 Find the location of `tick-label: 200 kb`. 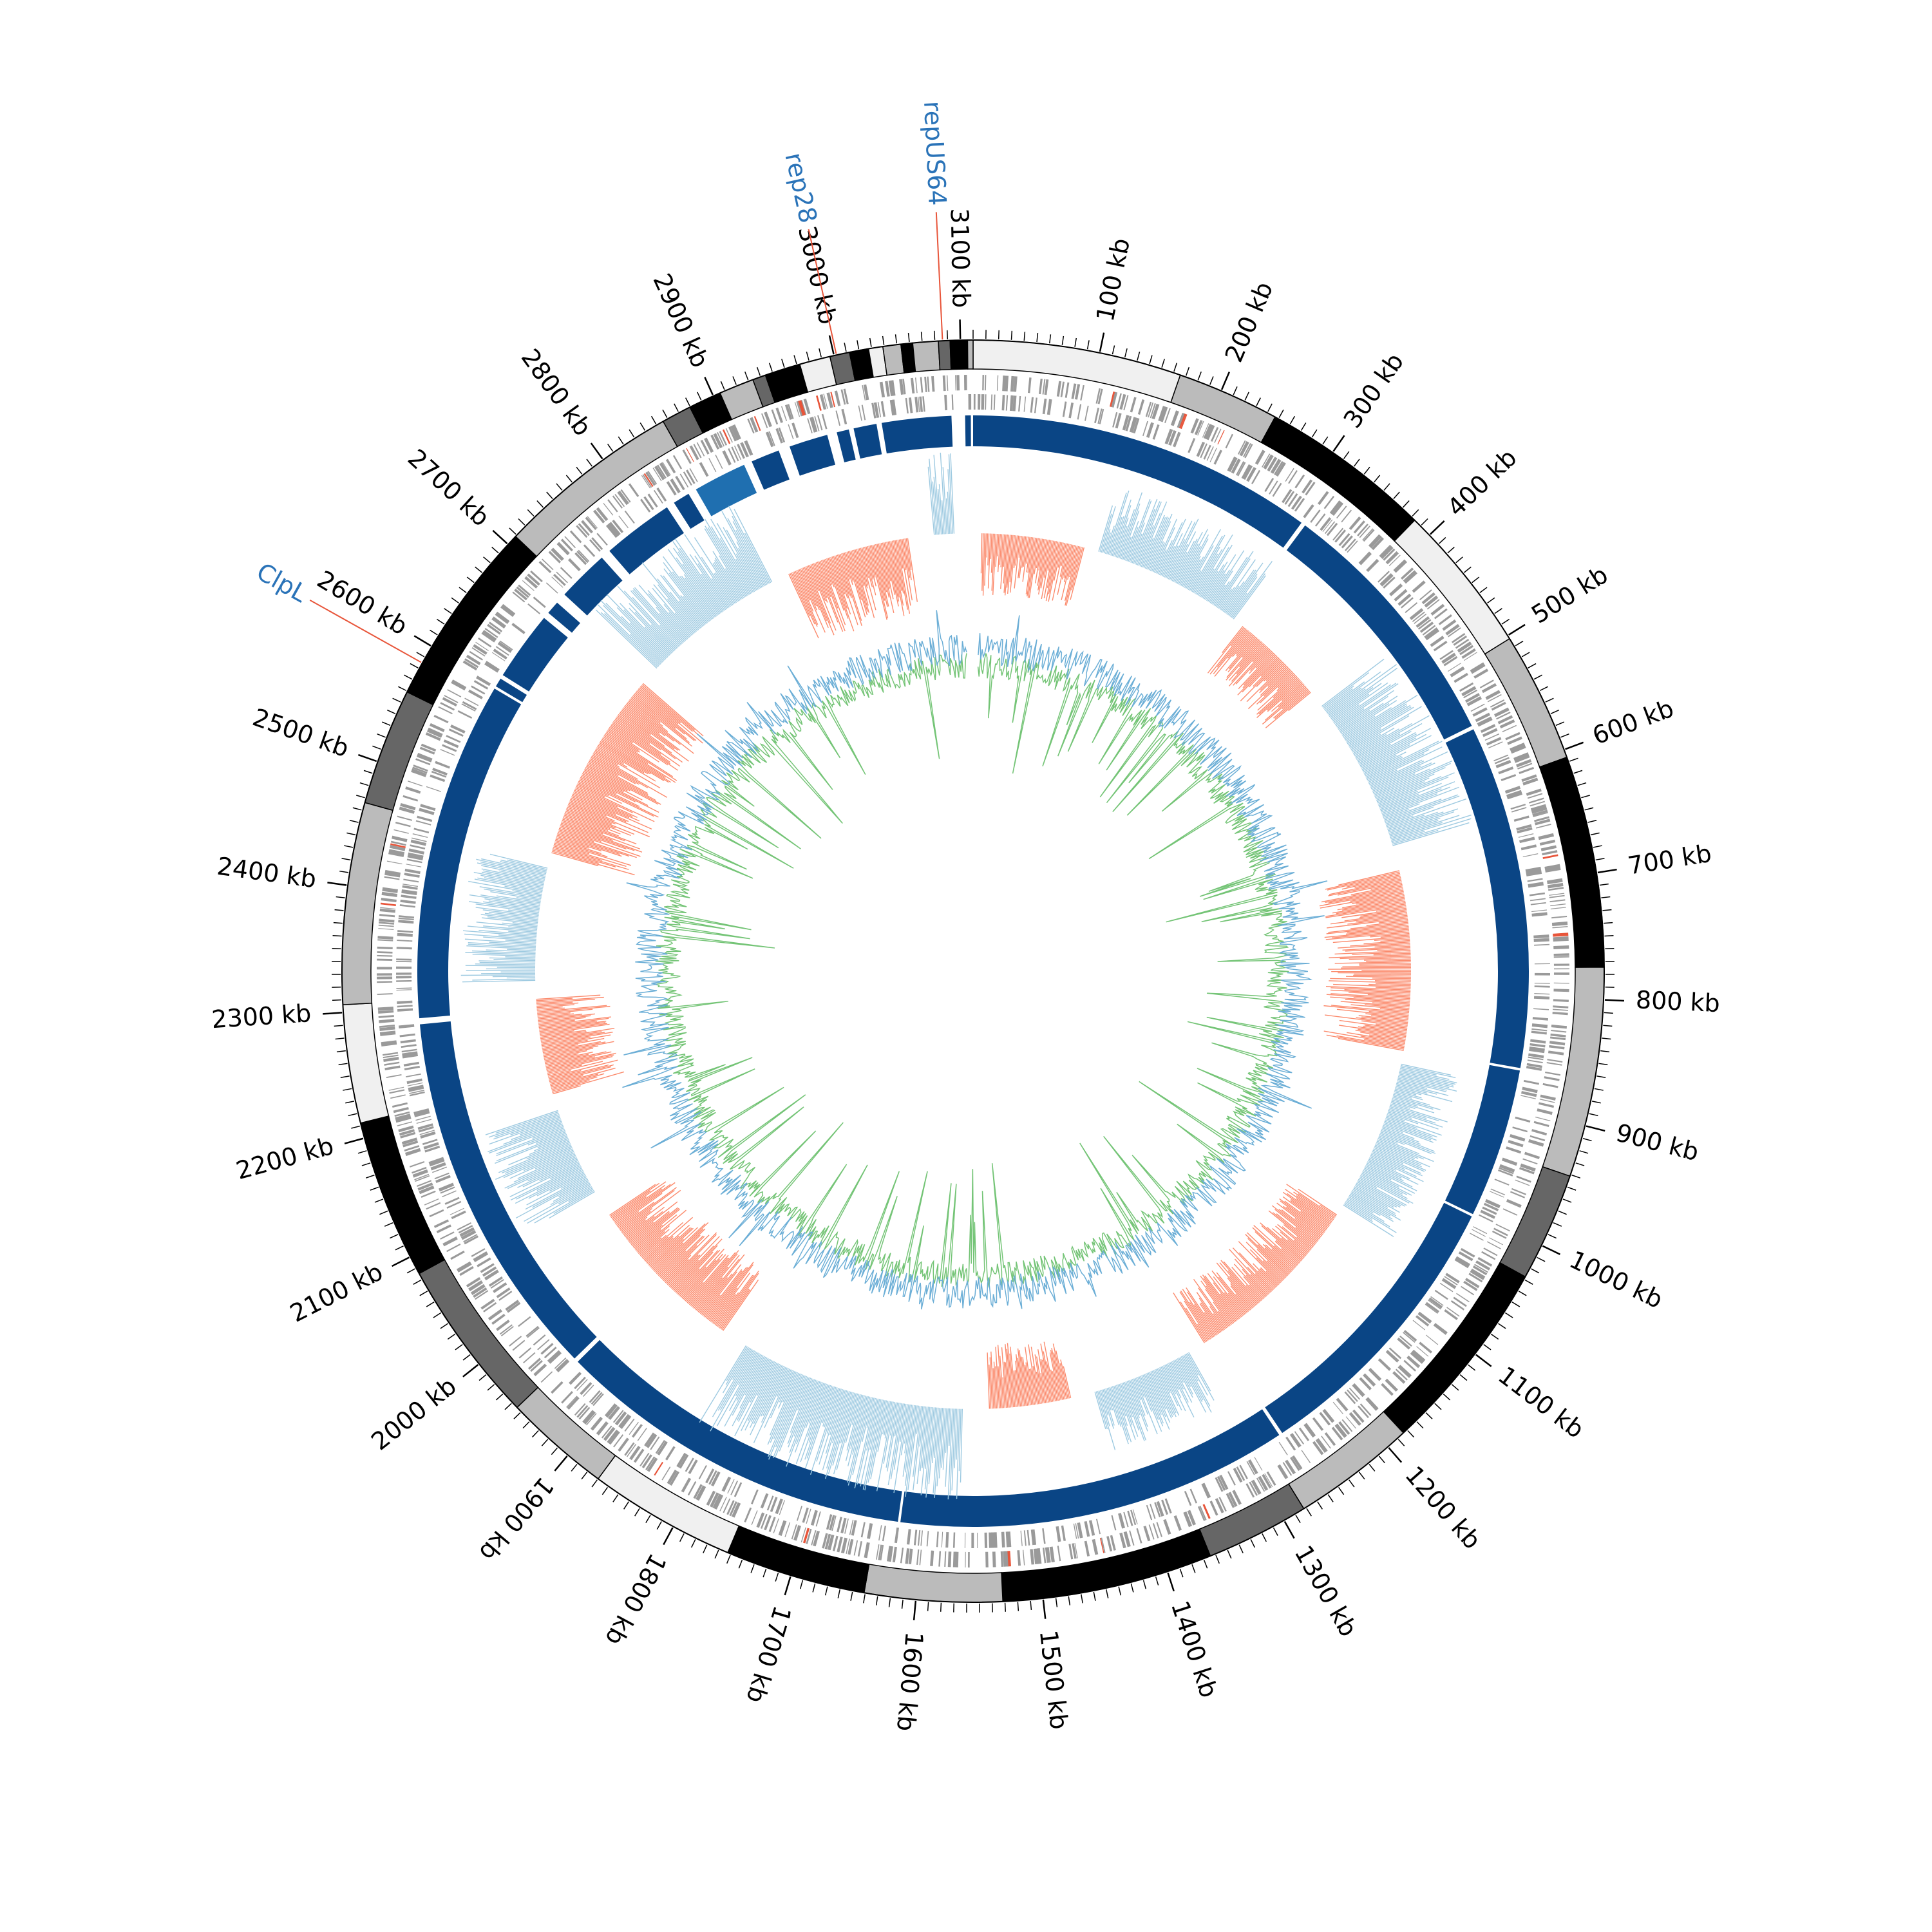

tick-label: 200 kb is located at coordinates (1249, 322).